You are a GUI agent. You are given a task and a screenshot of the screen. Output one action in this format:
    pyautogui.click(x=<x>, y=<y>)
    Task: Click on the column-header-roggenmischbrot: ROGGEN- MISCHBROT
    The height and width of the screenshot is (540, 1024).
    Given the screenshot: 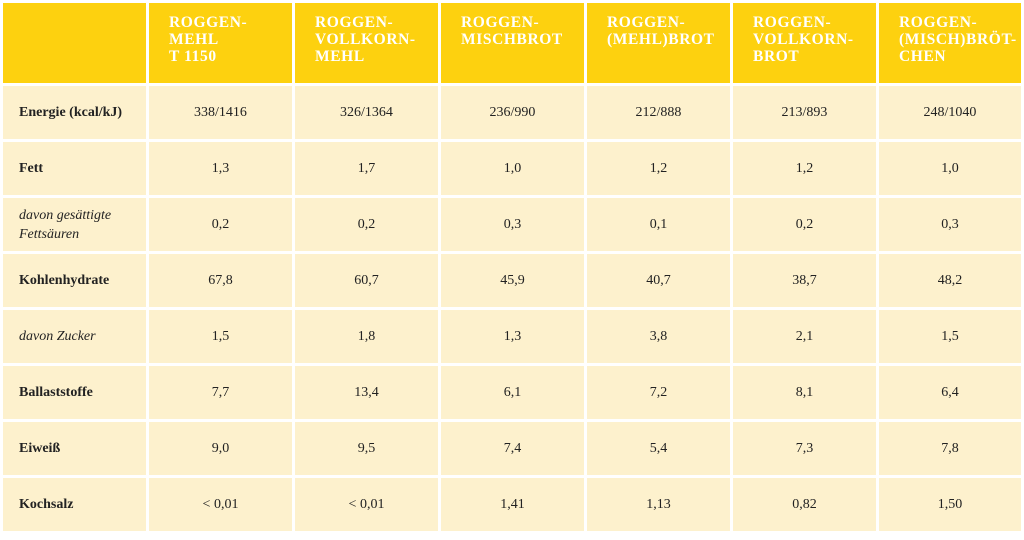 What is the action you would take?
    pyautogui.click(x=512, y=43)
    